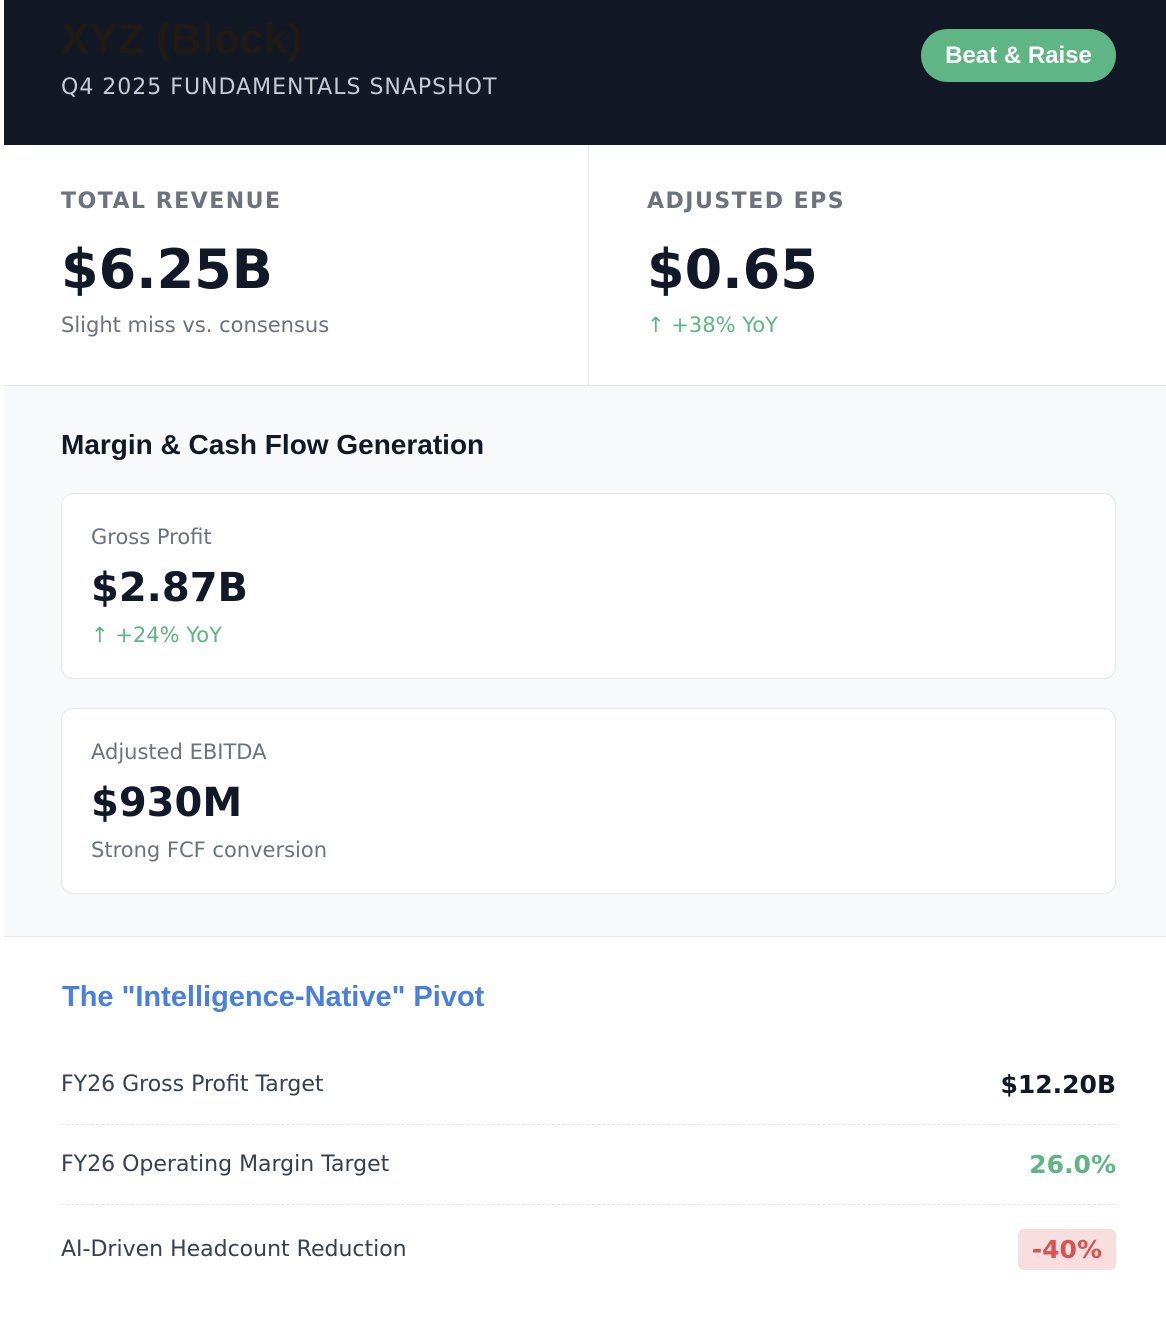 This screenshot has width=1166, height=1324. Describe the element at coordinates (195, 325) in the screenshot. I see `kpi-note: Slight miss vs. consensus` at that location.